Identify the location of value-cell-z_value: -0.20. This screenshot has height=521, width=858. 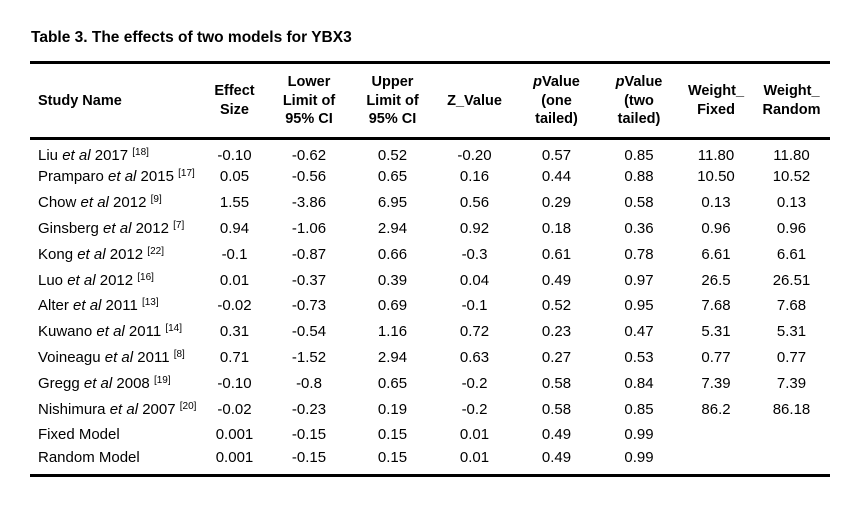
(474, 155).